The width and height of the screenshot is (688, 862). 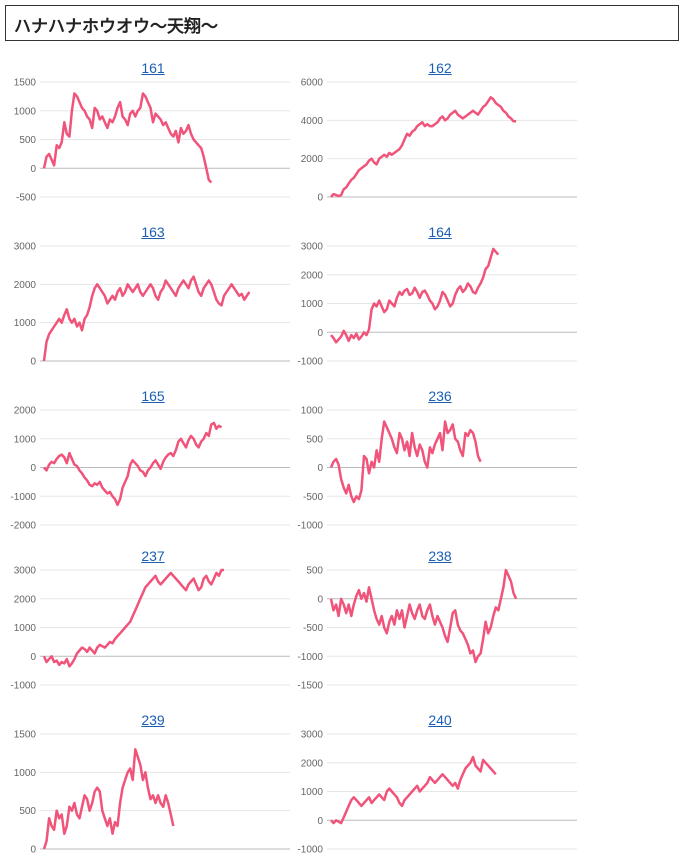 What do you see at coordinates (153, 68) in the screenshot?
I see `chart-title-link: 161` at bounding box center [153, 68].